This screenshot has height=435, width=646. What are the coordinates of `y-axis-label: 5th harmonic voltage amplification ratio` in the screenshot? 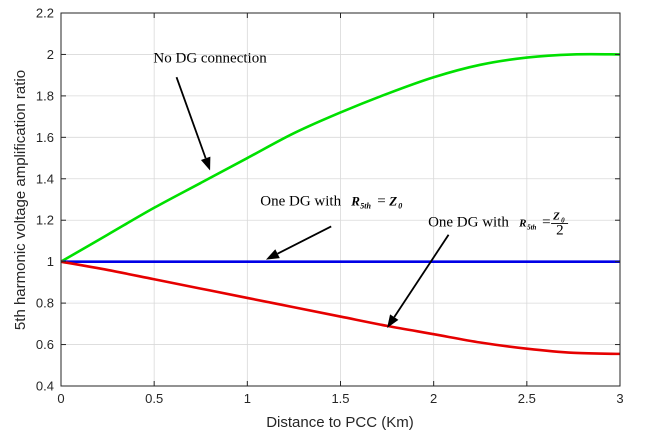 It's located at (20, 200).